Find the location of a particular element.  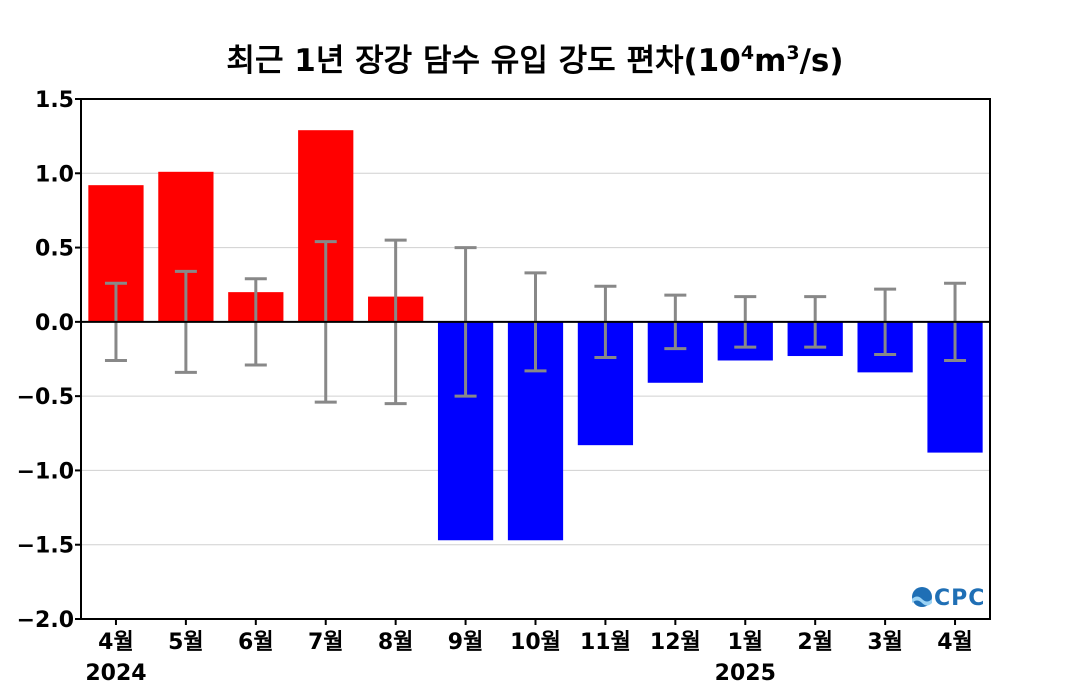

x-tick-label: 10월 is located at coordinates (535, 642).